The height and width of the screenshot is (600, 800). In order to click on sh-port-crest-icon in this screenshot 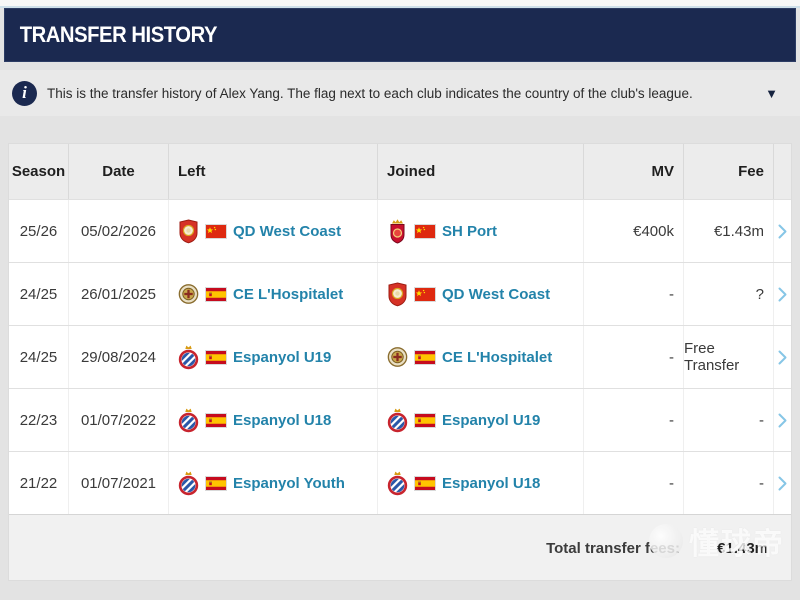, I will do `click(397, 231)`.